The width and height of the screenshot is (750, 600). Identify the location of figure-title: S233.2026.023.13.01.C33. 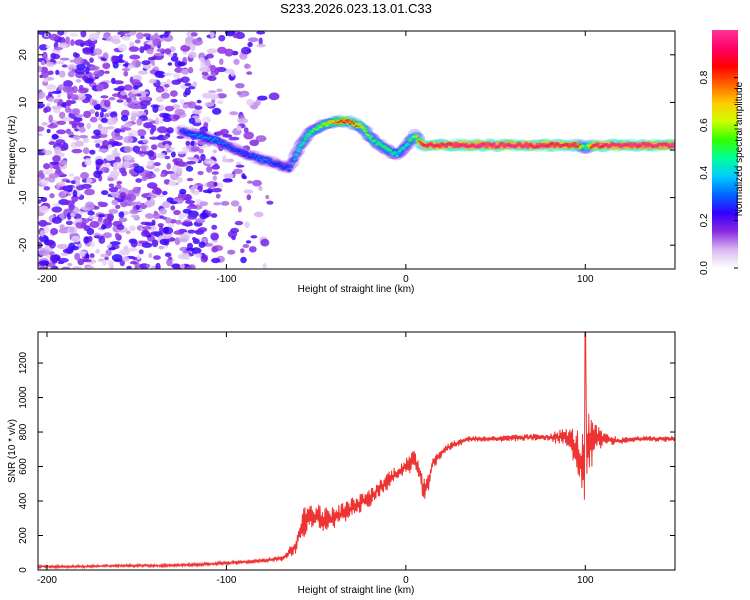
(356, 8).